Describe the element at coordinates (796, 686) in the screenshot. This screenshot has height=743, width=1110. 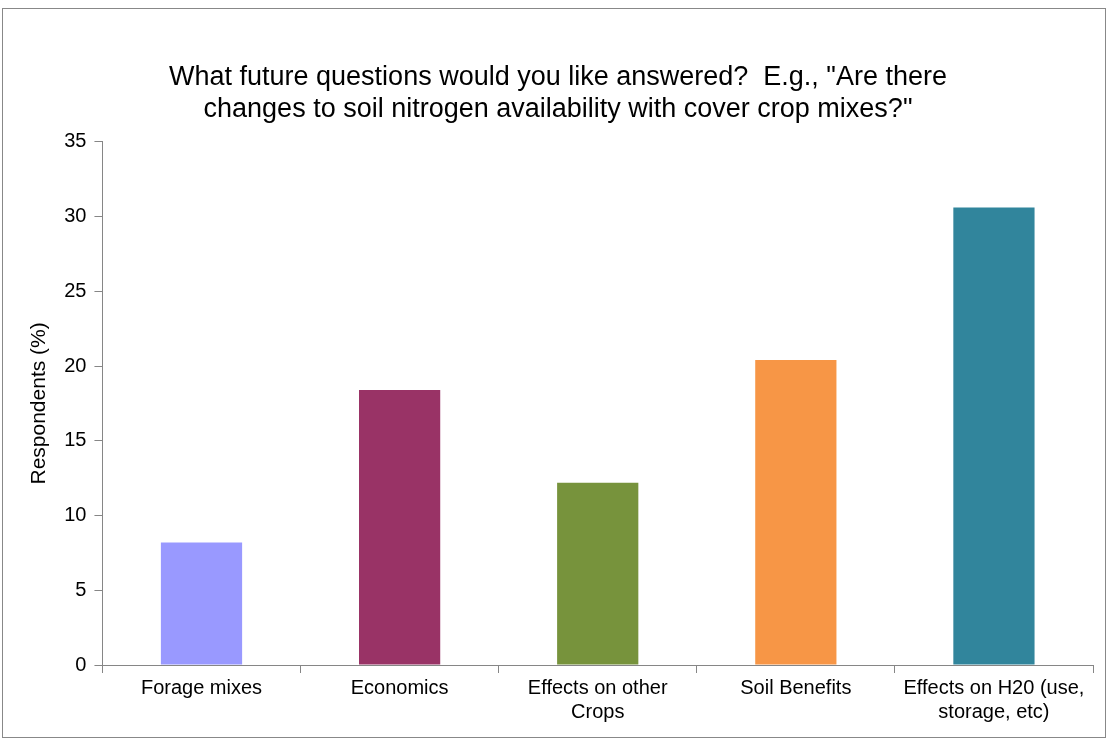
I see `x-tick-label: Soil Benefits` at that location.